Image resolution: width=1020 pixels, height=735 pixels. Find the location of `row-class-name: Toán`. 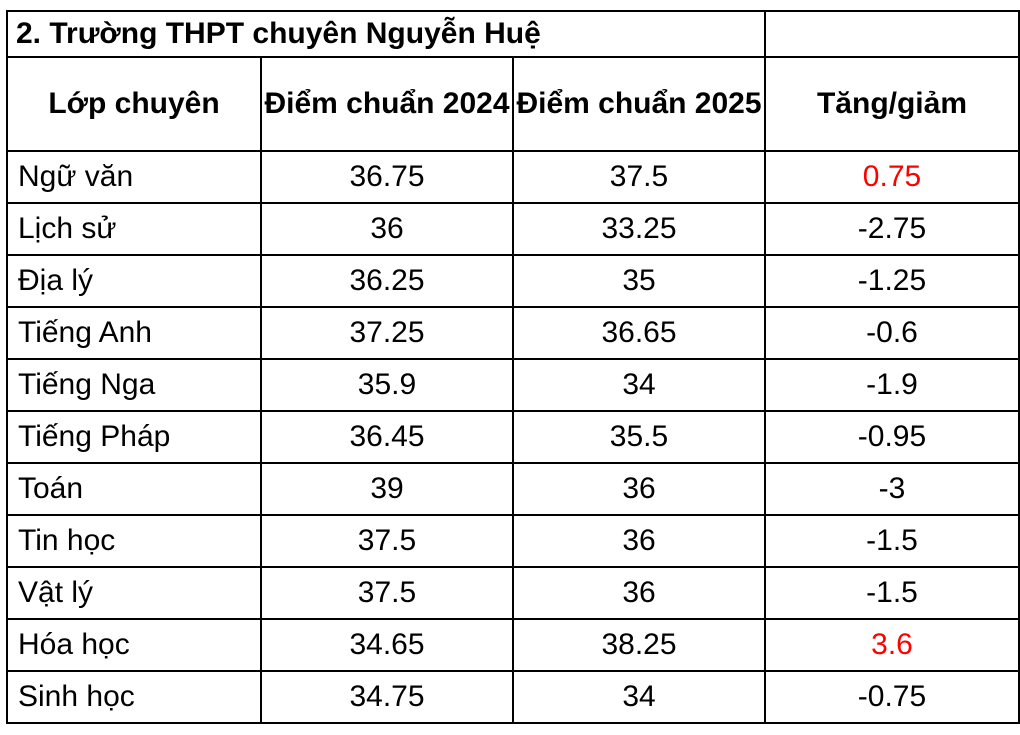

row-class-name: Toán is located at coordinates (134, 489).